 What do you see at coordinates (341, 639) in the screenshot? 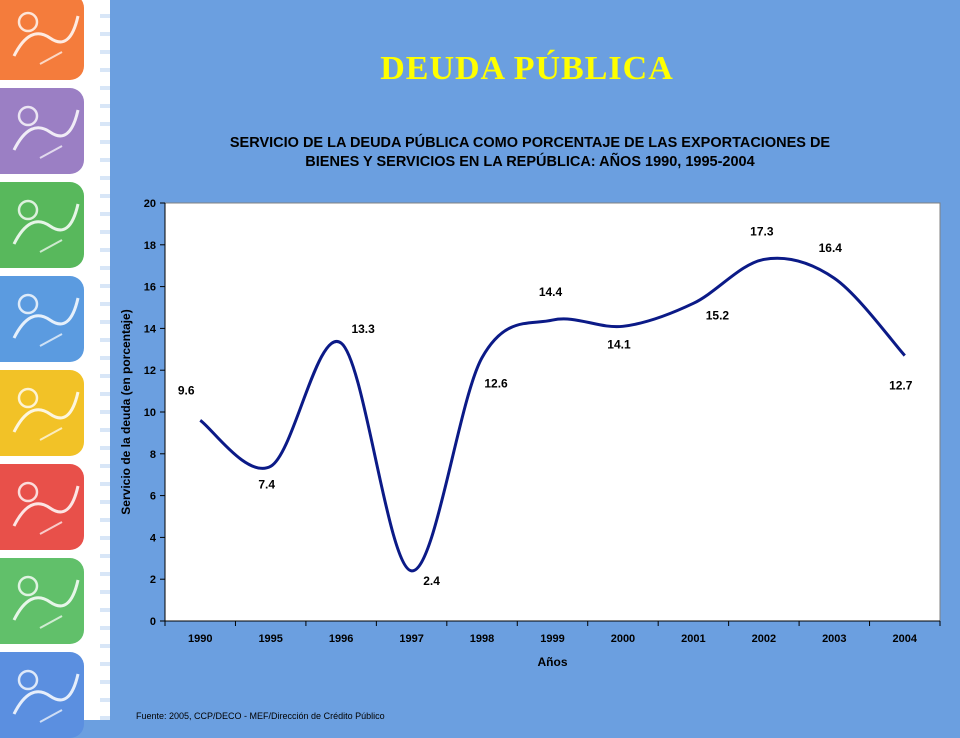
I see `x-tick-label: 1996` at bounding box center [341, 639].